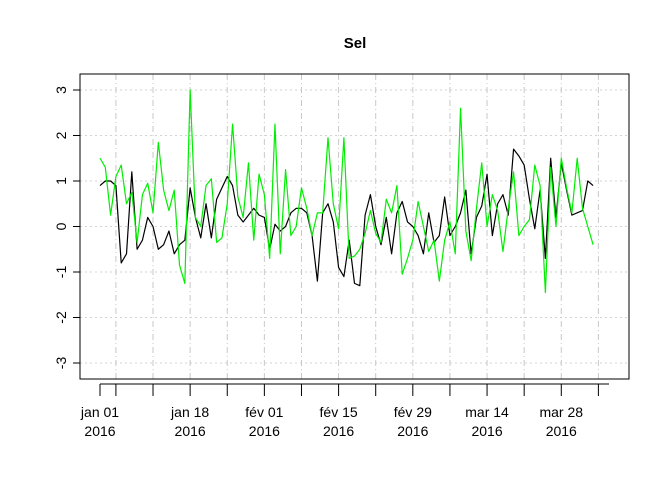 This screenshot has width=672, height=480. What do you see at coordinates (487, 412) in the screenshot?
I see `x-tick-label: mar 14` at bounding box center [487, 412].